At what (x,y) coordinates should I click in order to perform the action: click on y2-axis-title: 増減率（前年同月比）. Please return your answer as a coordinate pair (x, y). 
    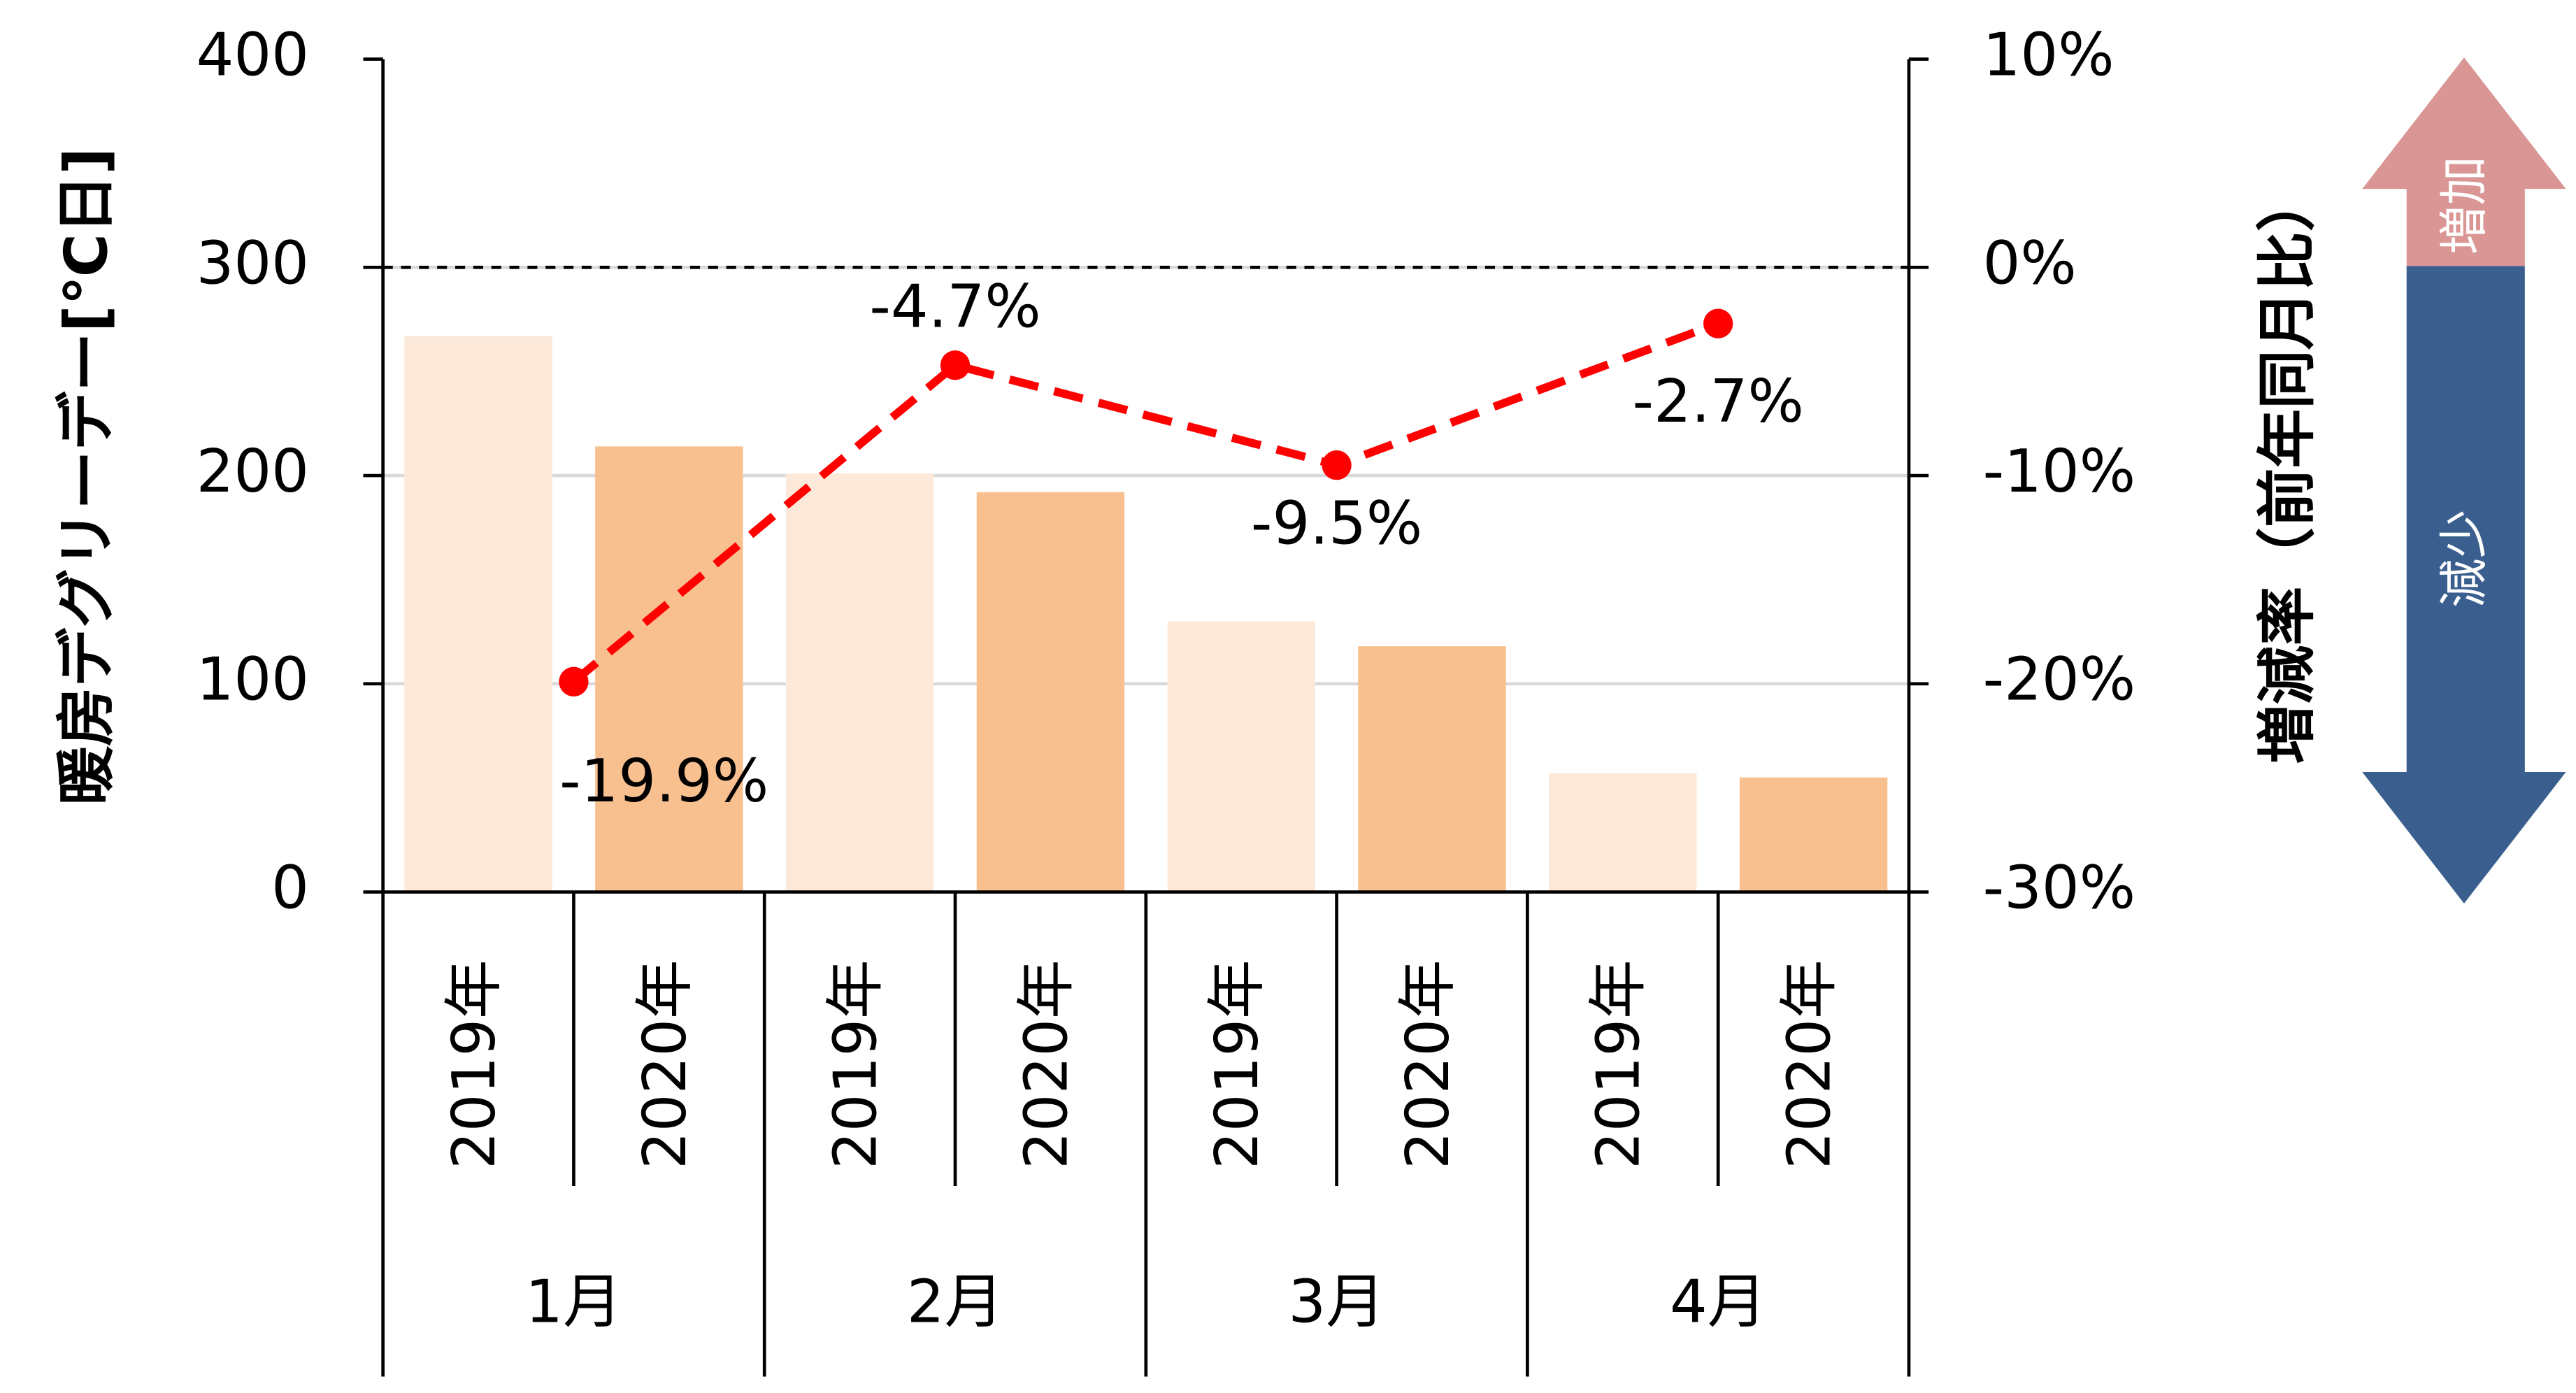
    Looking at the image, I should click on (2287, 469).